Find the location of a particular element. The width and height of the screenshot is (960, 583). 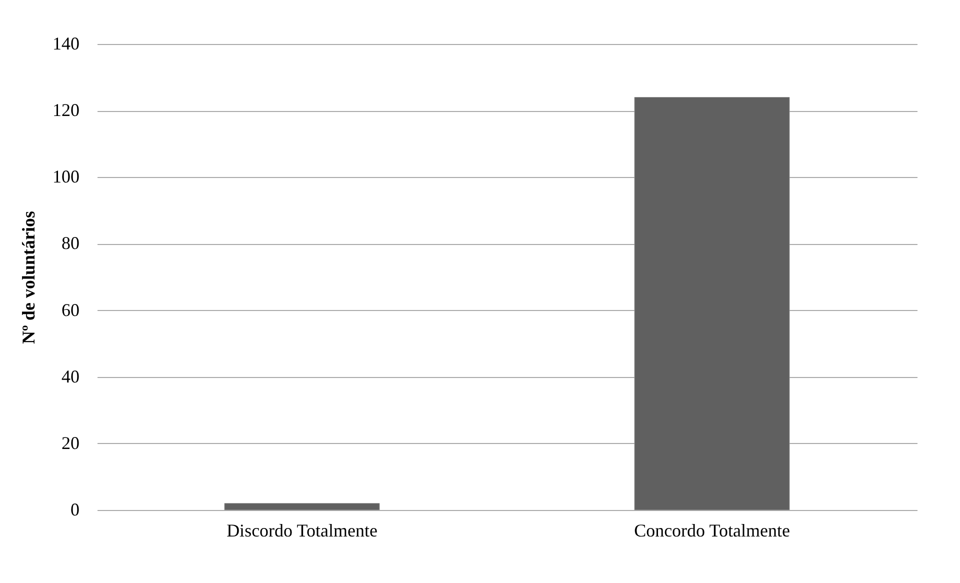

x-tick-label: Discordo Totalmente is located at coordinates (302, 530).